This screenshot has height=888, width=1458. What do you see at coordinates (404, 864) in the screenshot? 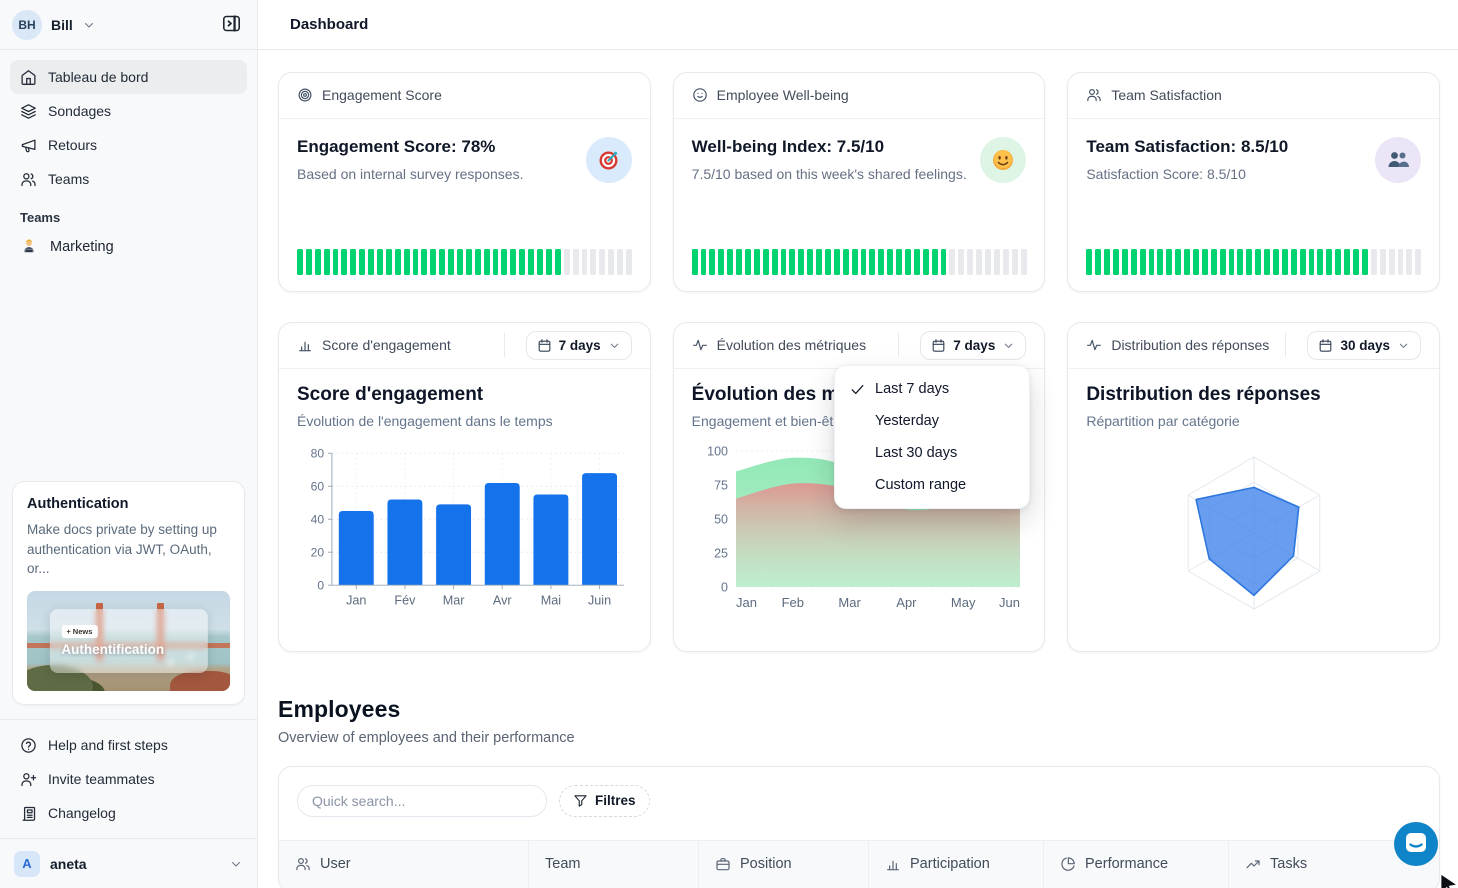
I see `column-header-user: User` at bounding box center [404, 864].